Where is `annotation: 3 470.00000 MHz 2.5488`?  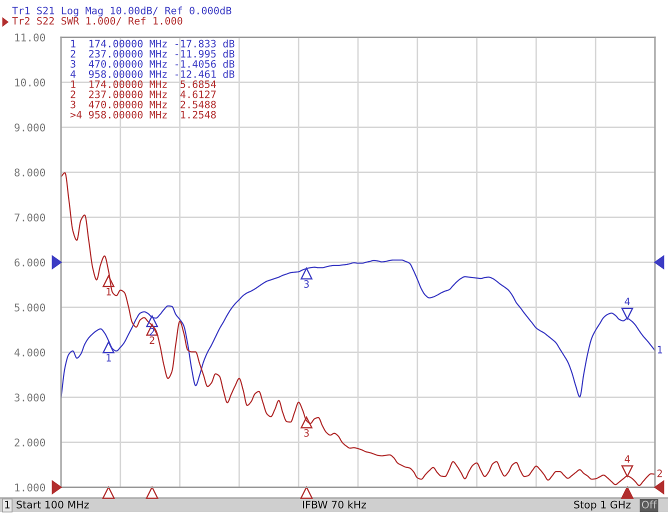 annotation: 3 470.00000 MHz 2.5488 is located at coordinates (143, 104).